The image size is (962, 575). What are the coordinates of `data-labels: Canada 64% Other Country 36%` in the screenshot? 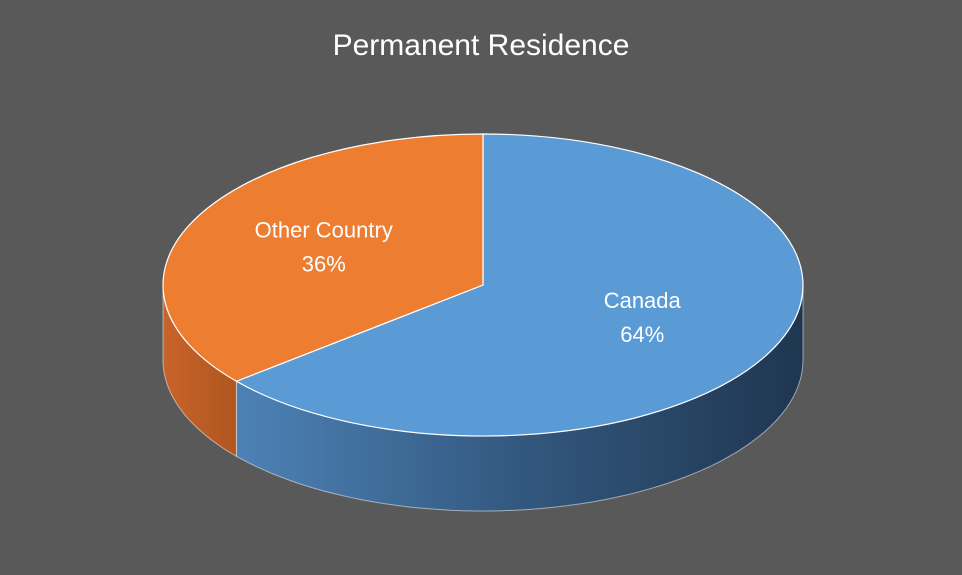 It's located at (468, 282).